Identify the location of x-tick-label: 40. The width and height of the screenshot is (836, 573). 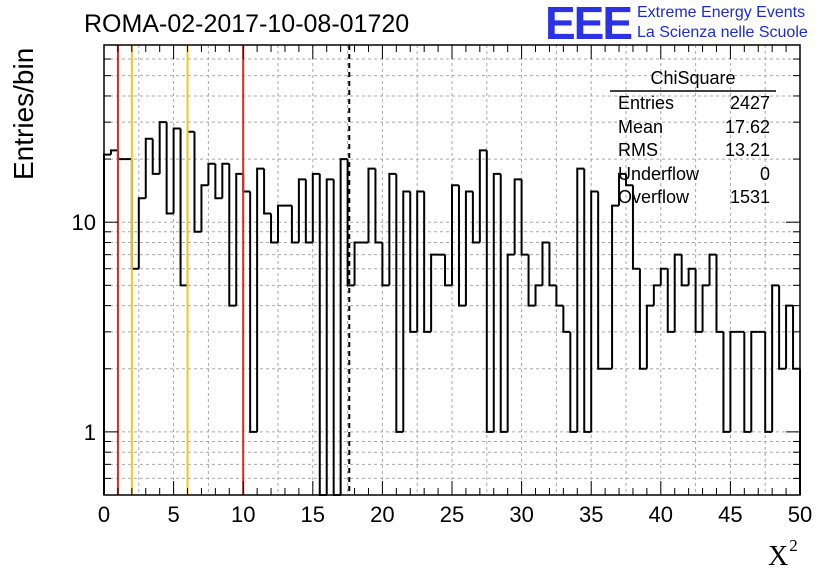
(661, 514).